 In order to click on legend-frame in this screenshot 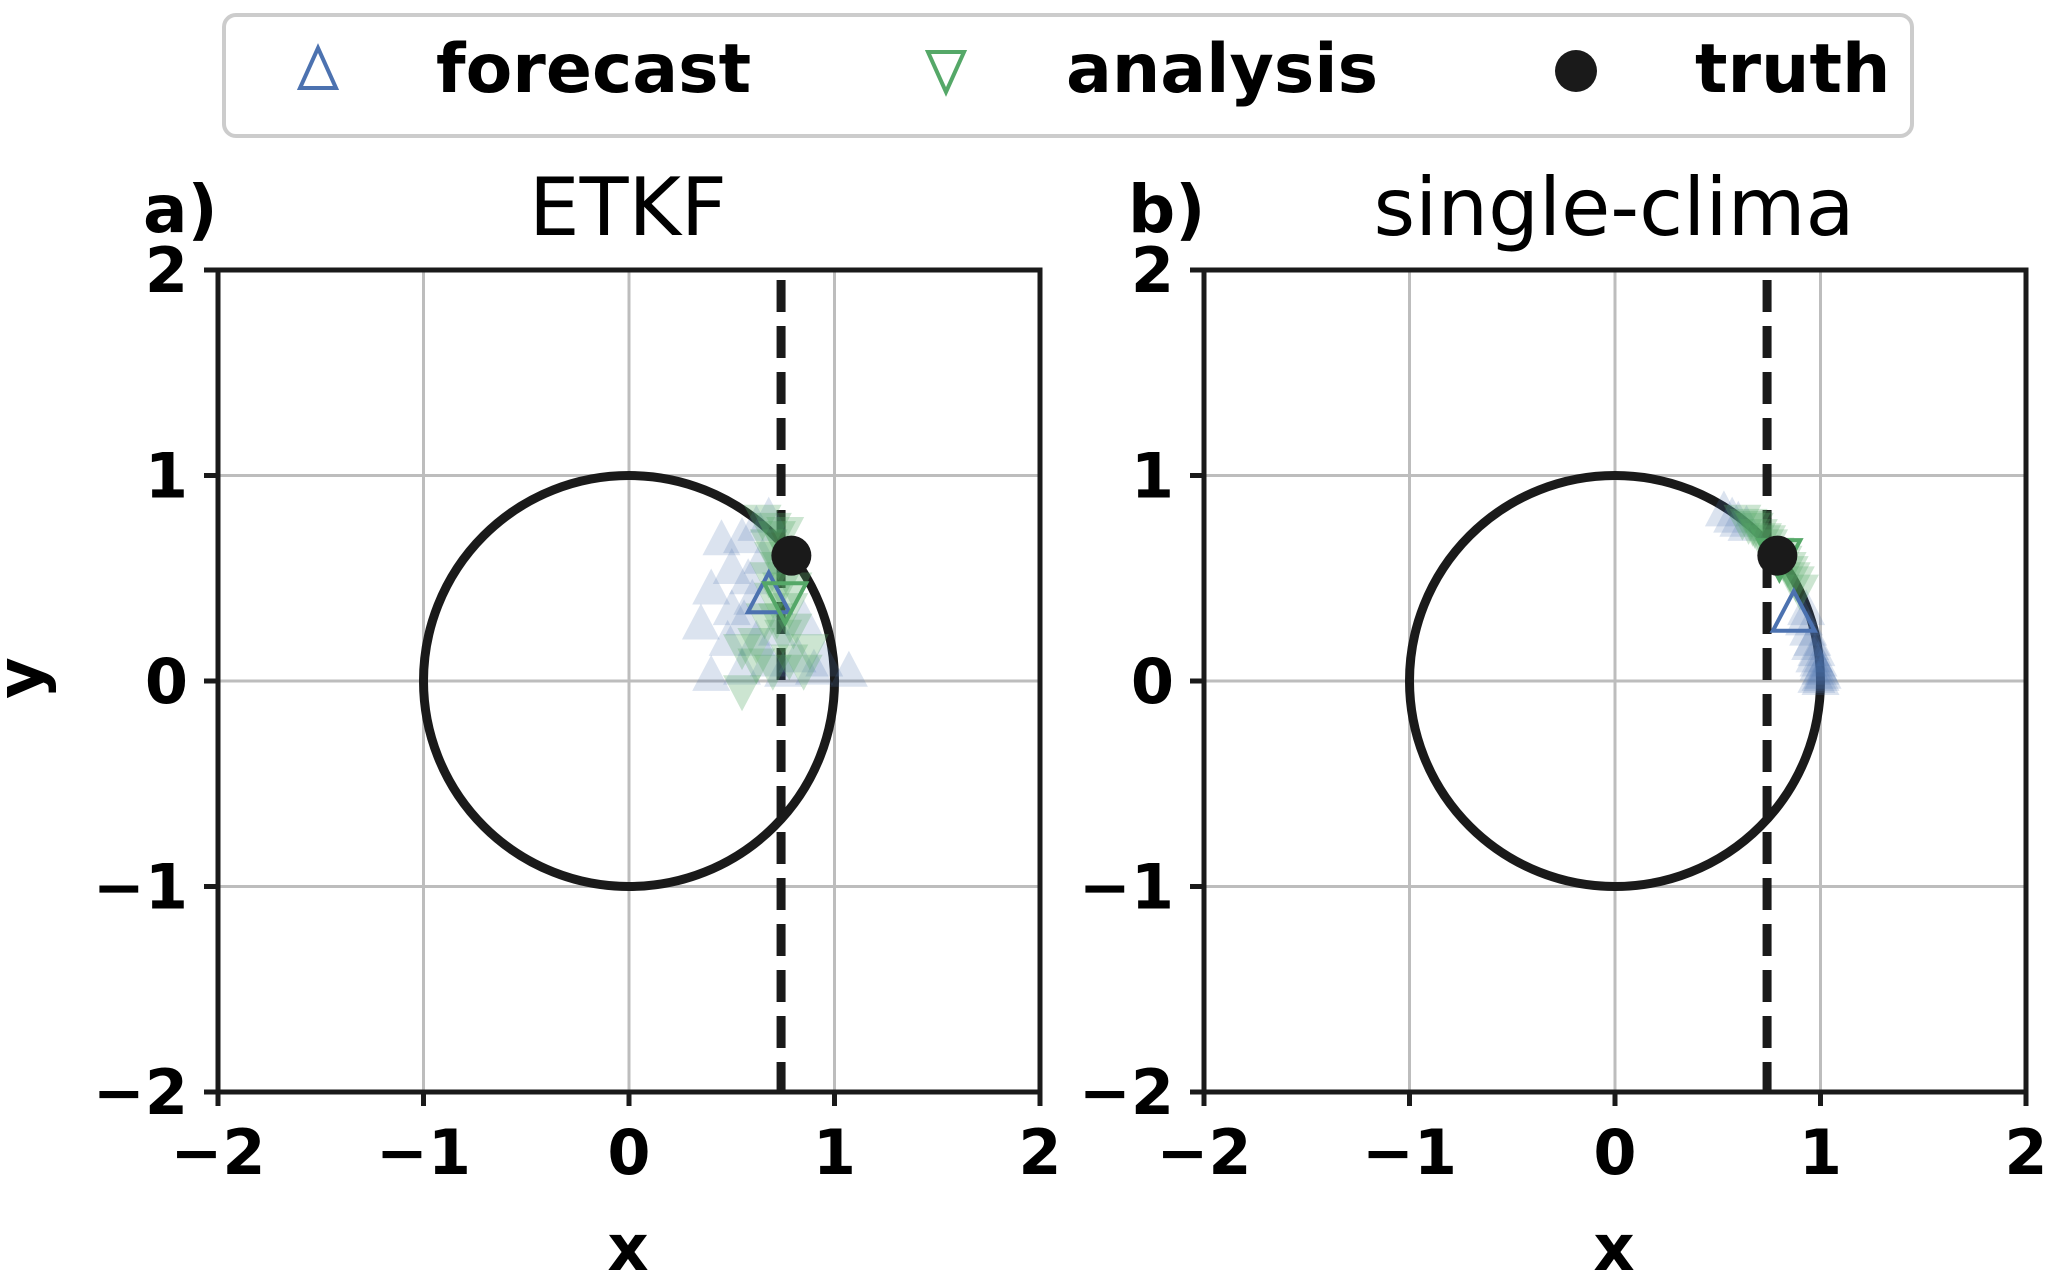, I will do `click(1068, 75)`.